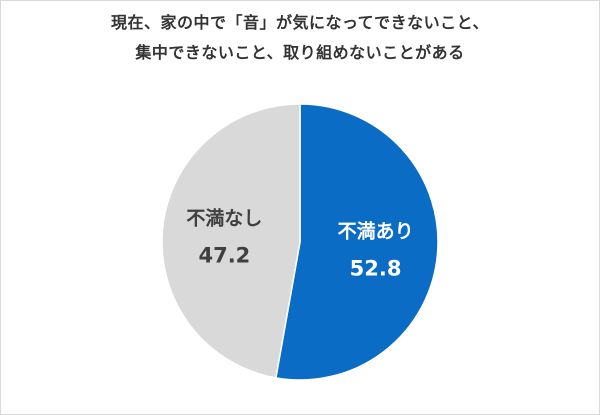  Describe the element at coordinates (224, 255) in the screenshot. I see `pie-slice-value-1: 47.2` at that location.